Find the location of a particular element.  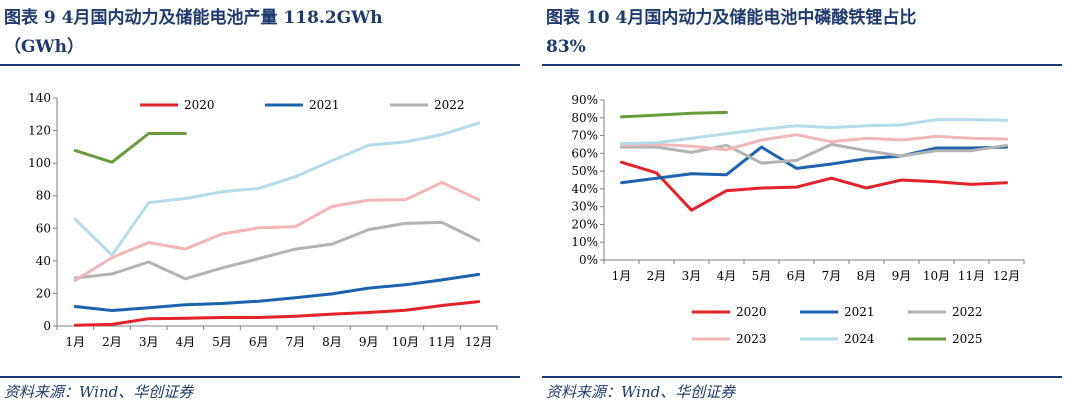

y-tick-label: 50% is located at coordinates (584, 171).